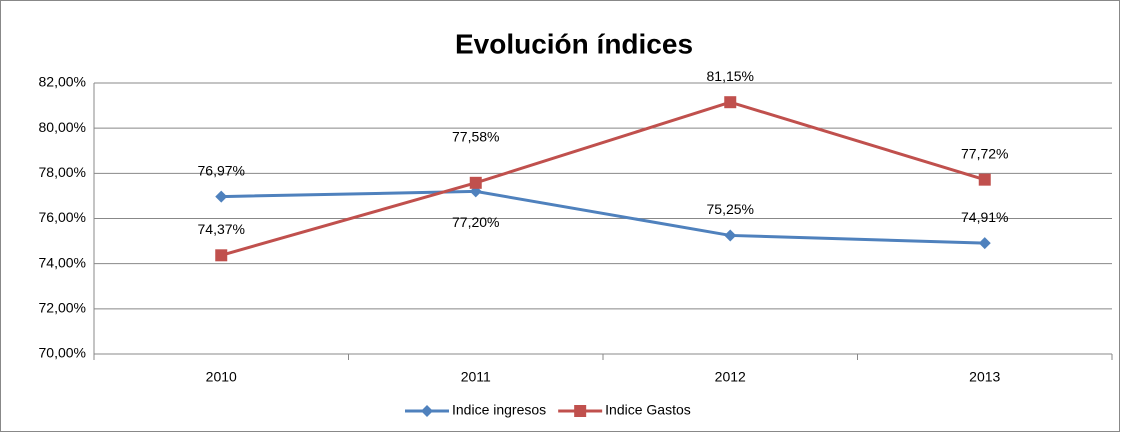 This screenshot has height=433, width=1121. What do you see at coordinates (499, 410) in the screenshot?
I see `legend-label: Indice ingresos` at bounding box center [499, 410].